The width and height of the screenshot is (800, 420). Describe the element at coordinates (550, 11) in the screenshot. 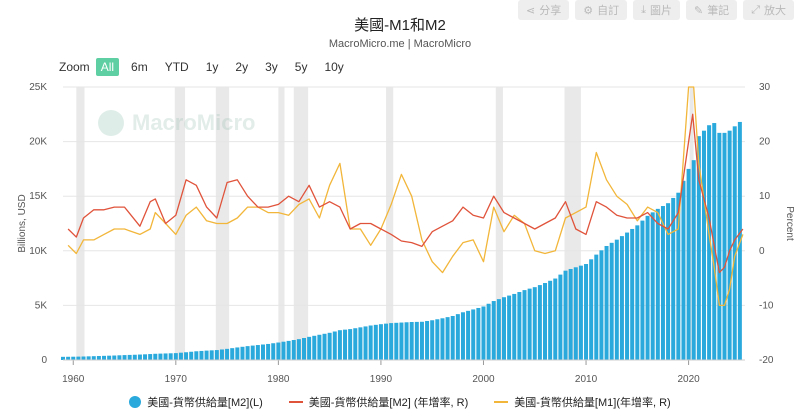

I see `share-label: 分享` at that location.